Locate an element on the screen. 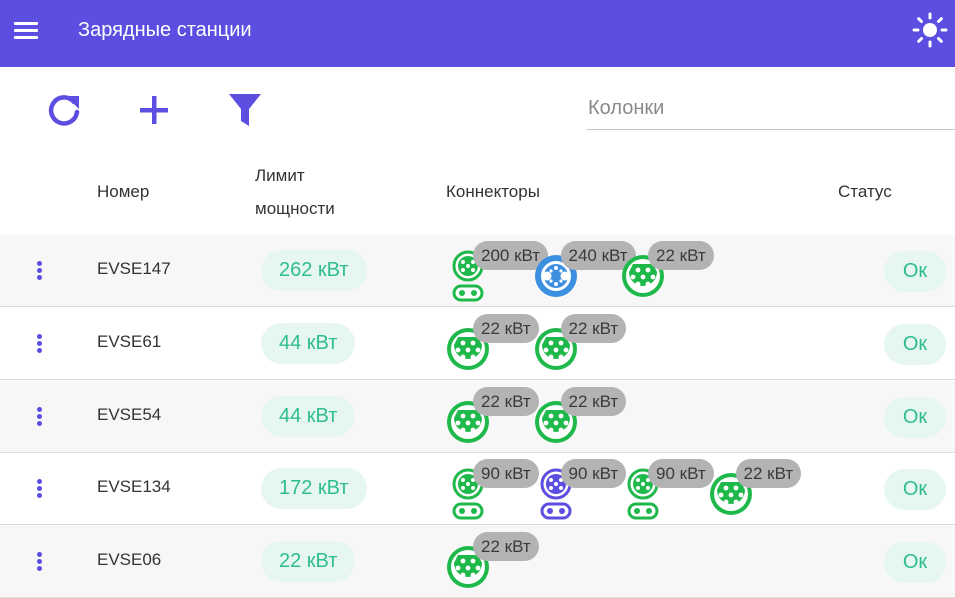 This screenshot has height=598, width=955. table-row: EVSE54 44 кВт Ок 22 кВт 22 кВт is located at coordinates (477, 417).